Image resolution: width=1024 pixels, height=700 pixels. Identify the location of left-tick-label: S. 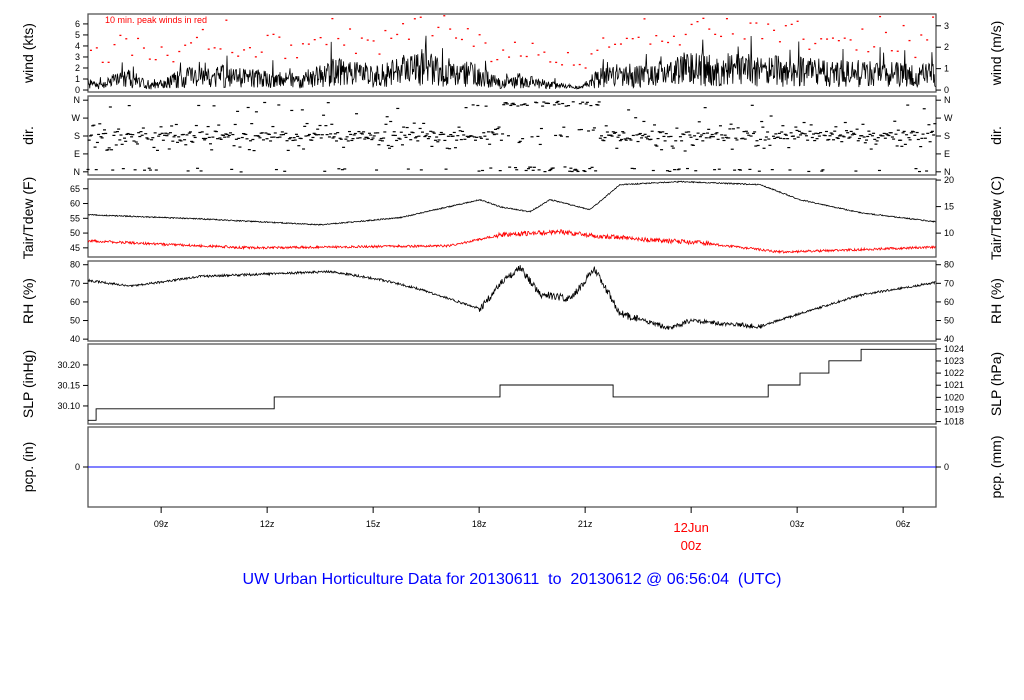
(77, 136).